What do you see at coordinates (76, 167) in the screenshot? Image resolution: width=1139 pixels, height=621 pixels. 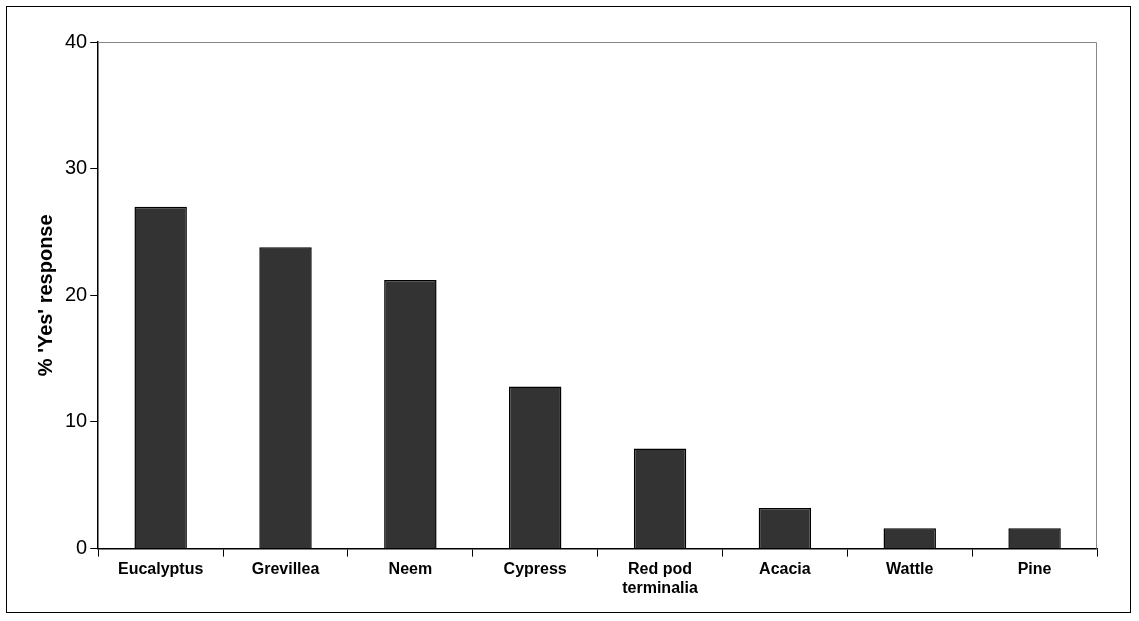 I see `y-tick-label: 30` at bounding box center [76, 167].